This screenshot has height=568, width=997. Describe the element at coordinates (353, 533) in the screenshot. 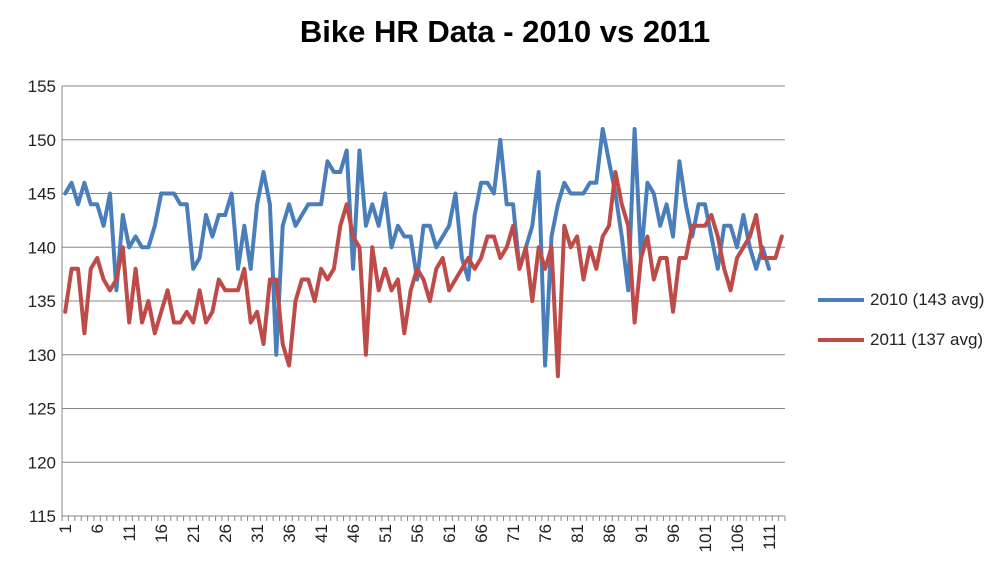

I see `x-tick-label-46: 46` at that location.